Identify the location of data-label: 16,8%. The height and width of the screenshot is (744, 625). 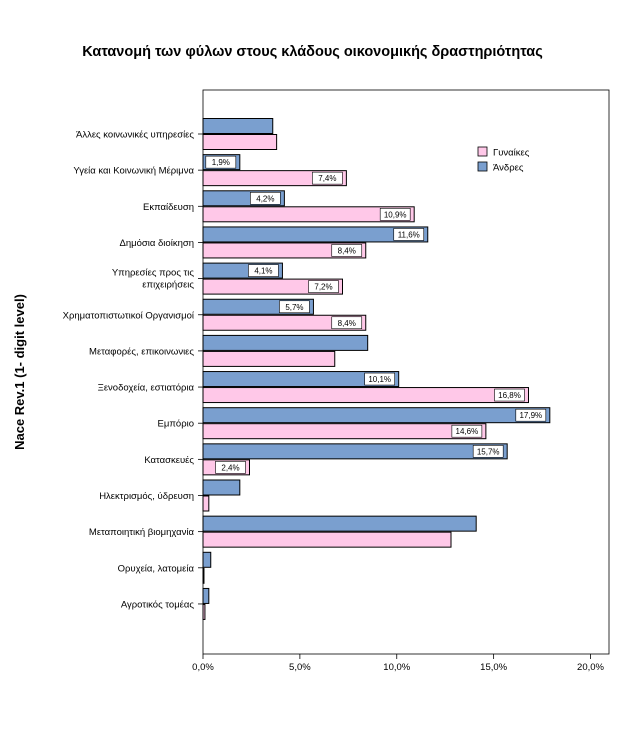
(509, 395).